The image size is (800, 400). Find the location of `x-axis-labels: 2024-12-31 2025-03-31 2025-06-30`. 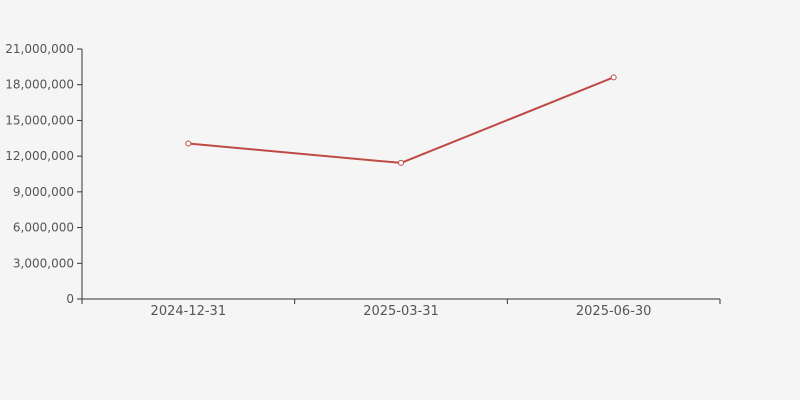

x-axis-labels: 2024-12-31 2025-03-31 2025-06-30 is located at coordinates (401, 311).